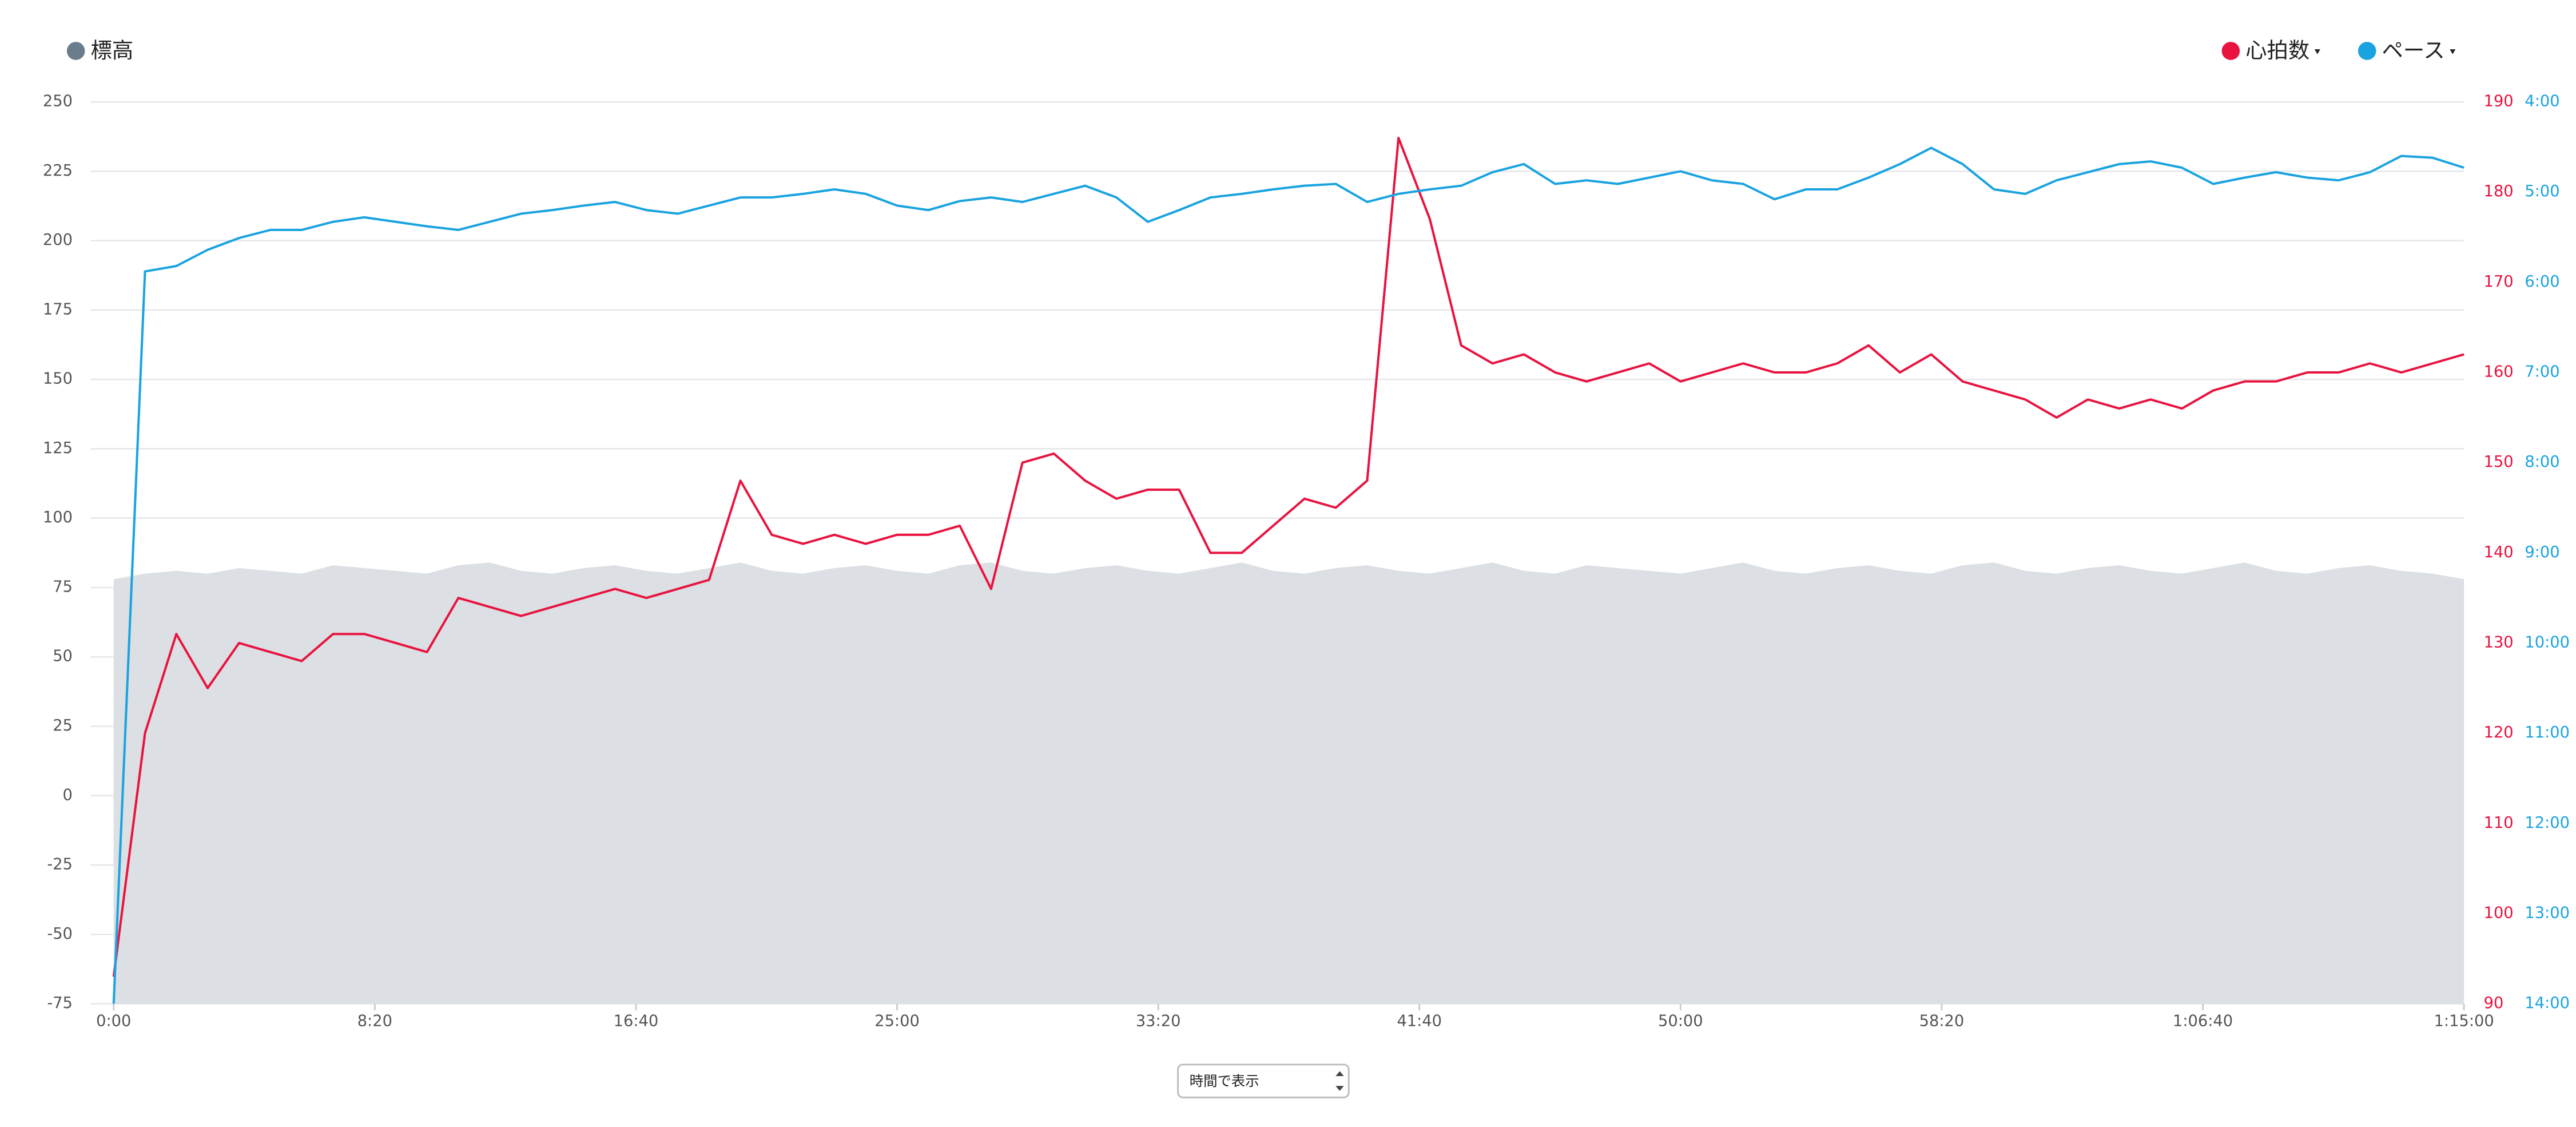  I want to click on y2-tick-label: 100, so click(2499, 913).